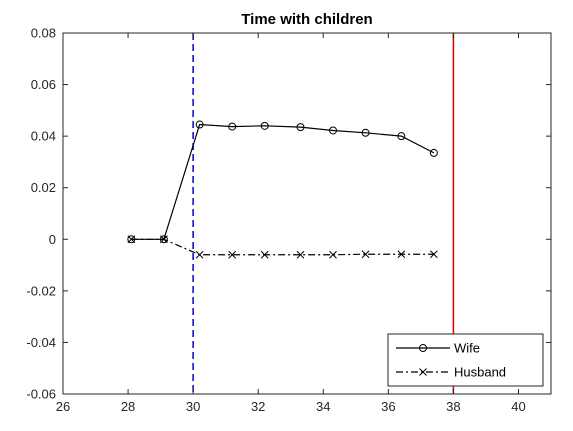 This screenshot has width=573, height=431. I want to click on x-tick-label: 40, so click(518, 406).